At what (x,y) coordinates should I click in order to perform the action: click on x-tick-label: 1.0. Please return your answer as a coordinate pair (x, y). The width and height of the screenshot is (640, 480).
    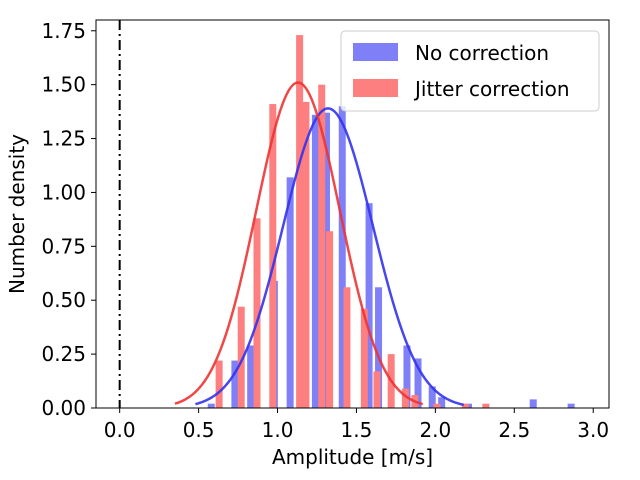
    Looking at the image, I should click on (278, 430).